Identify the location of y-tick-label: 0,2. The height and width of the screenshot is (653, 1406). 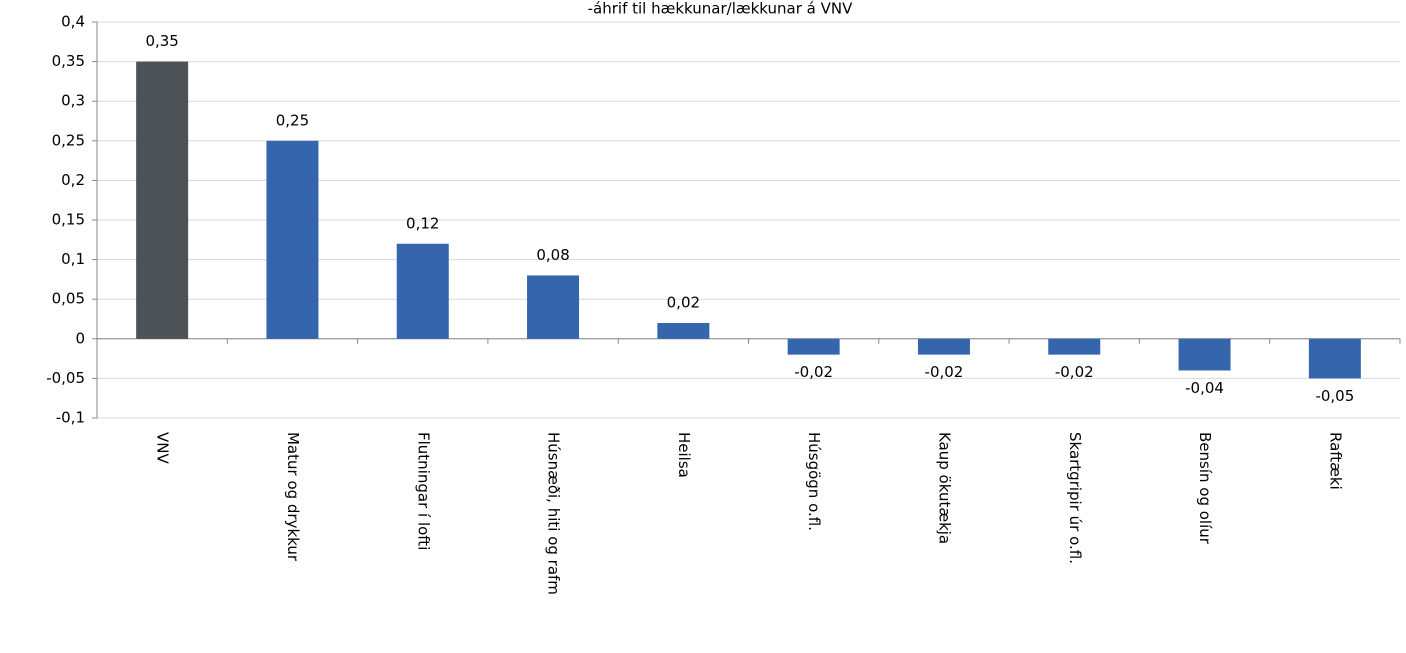
(73, 180).